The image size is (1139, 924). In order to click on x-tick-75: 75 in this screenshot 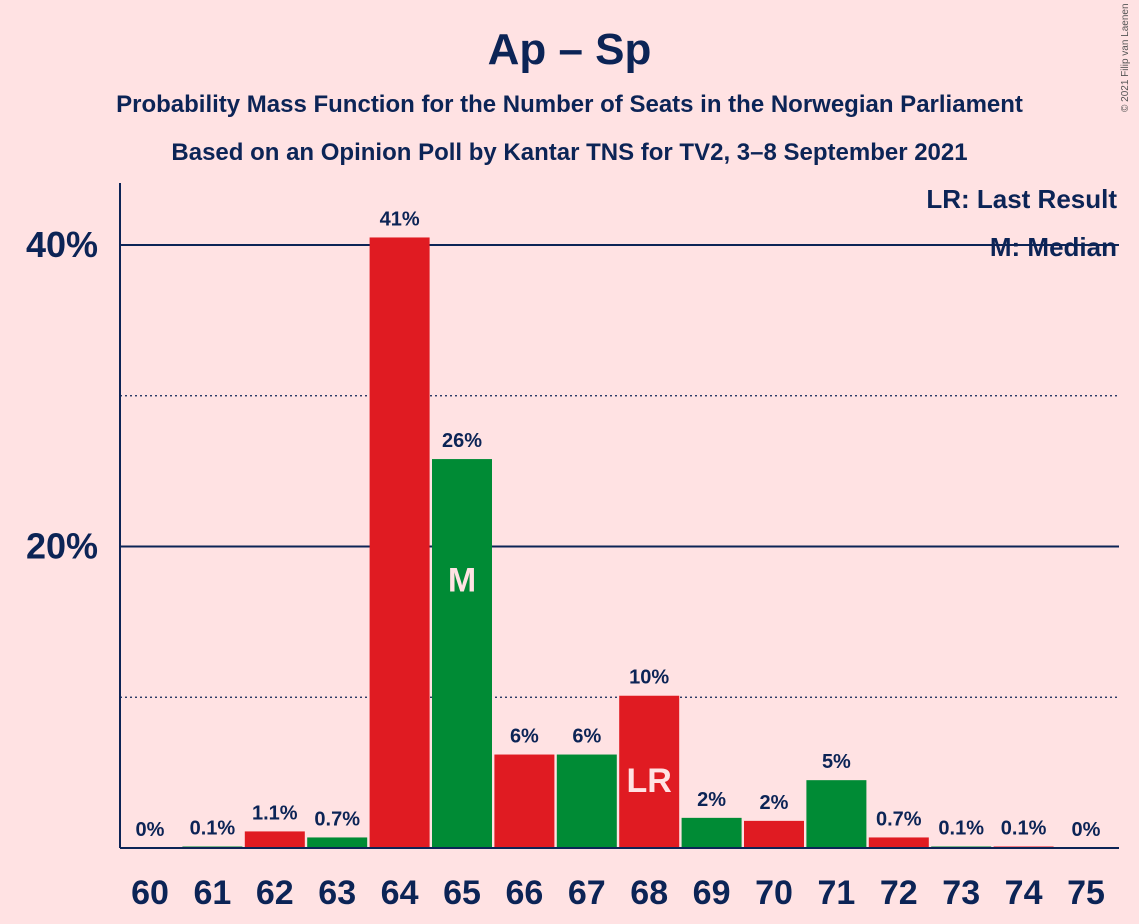, I will do `click(1086, 893)`.